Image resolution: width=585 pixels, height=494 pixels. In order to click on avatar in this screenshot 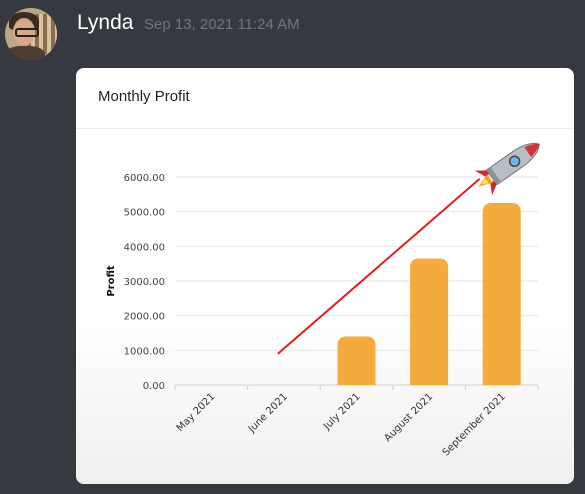, I will do `click(31, 34)`.